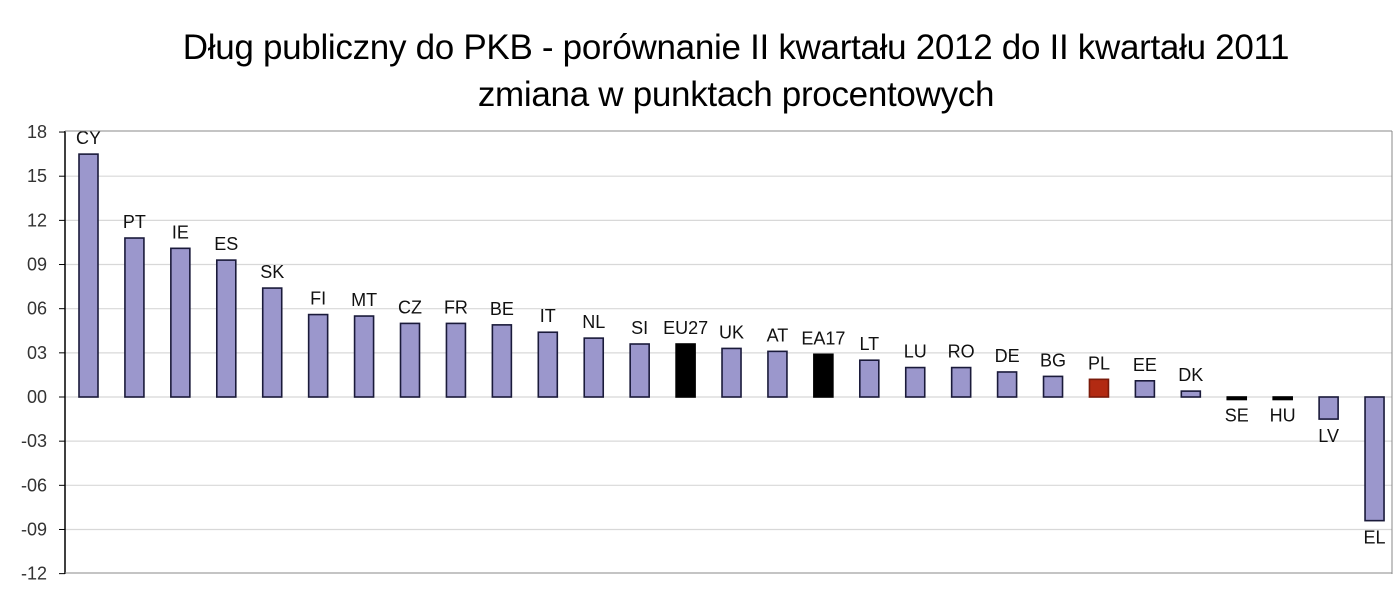 This screenshot has width=1400, height=606. What do you see at coordinates (226, 328) in the screenshot?
I see `bar-es` at bounding box center [226, 328].